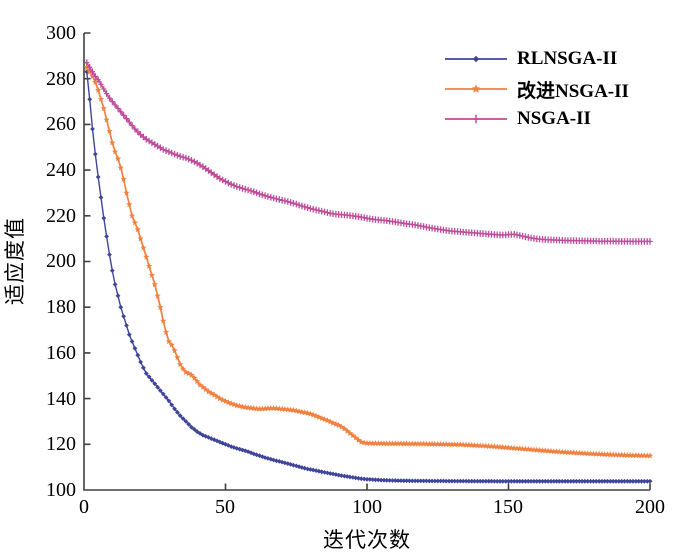 This screenshot has width=700, height=560. I want to click on y-tick-220: 220, so click(61, 216).